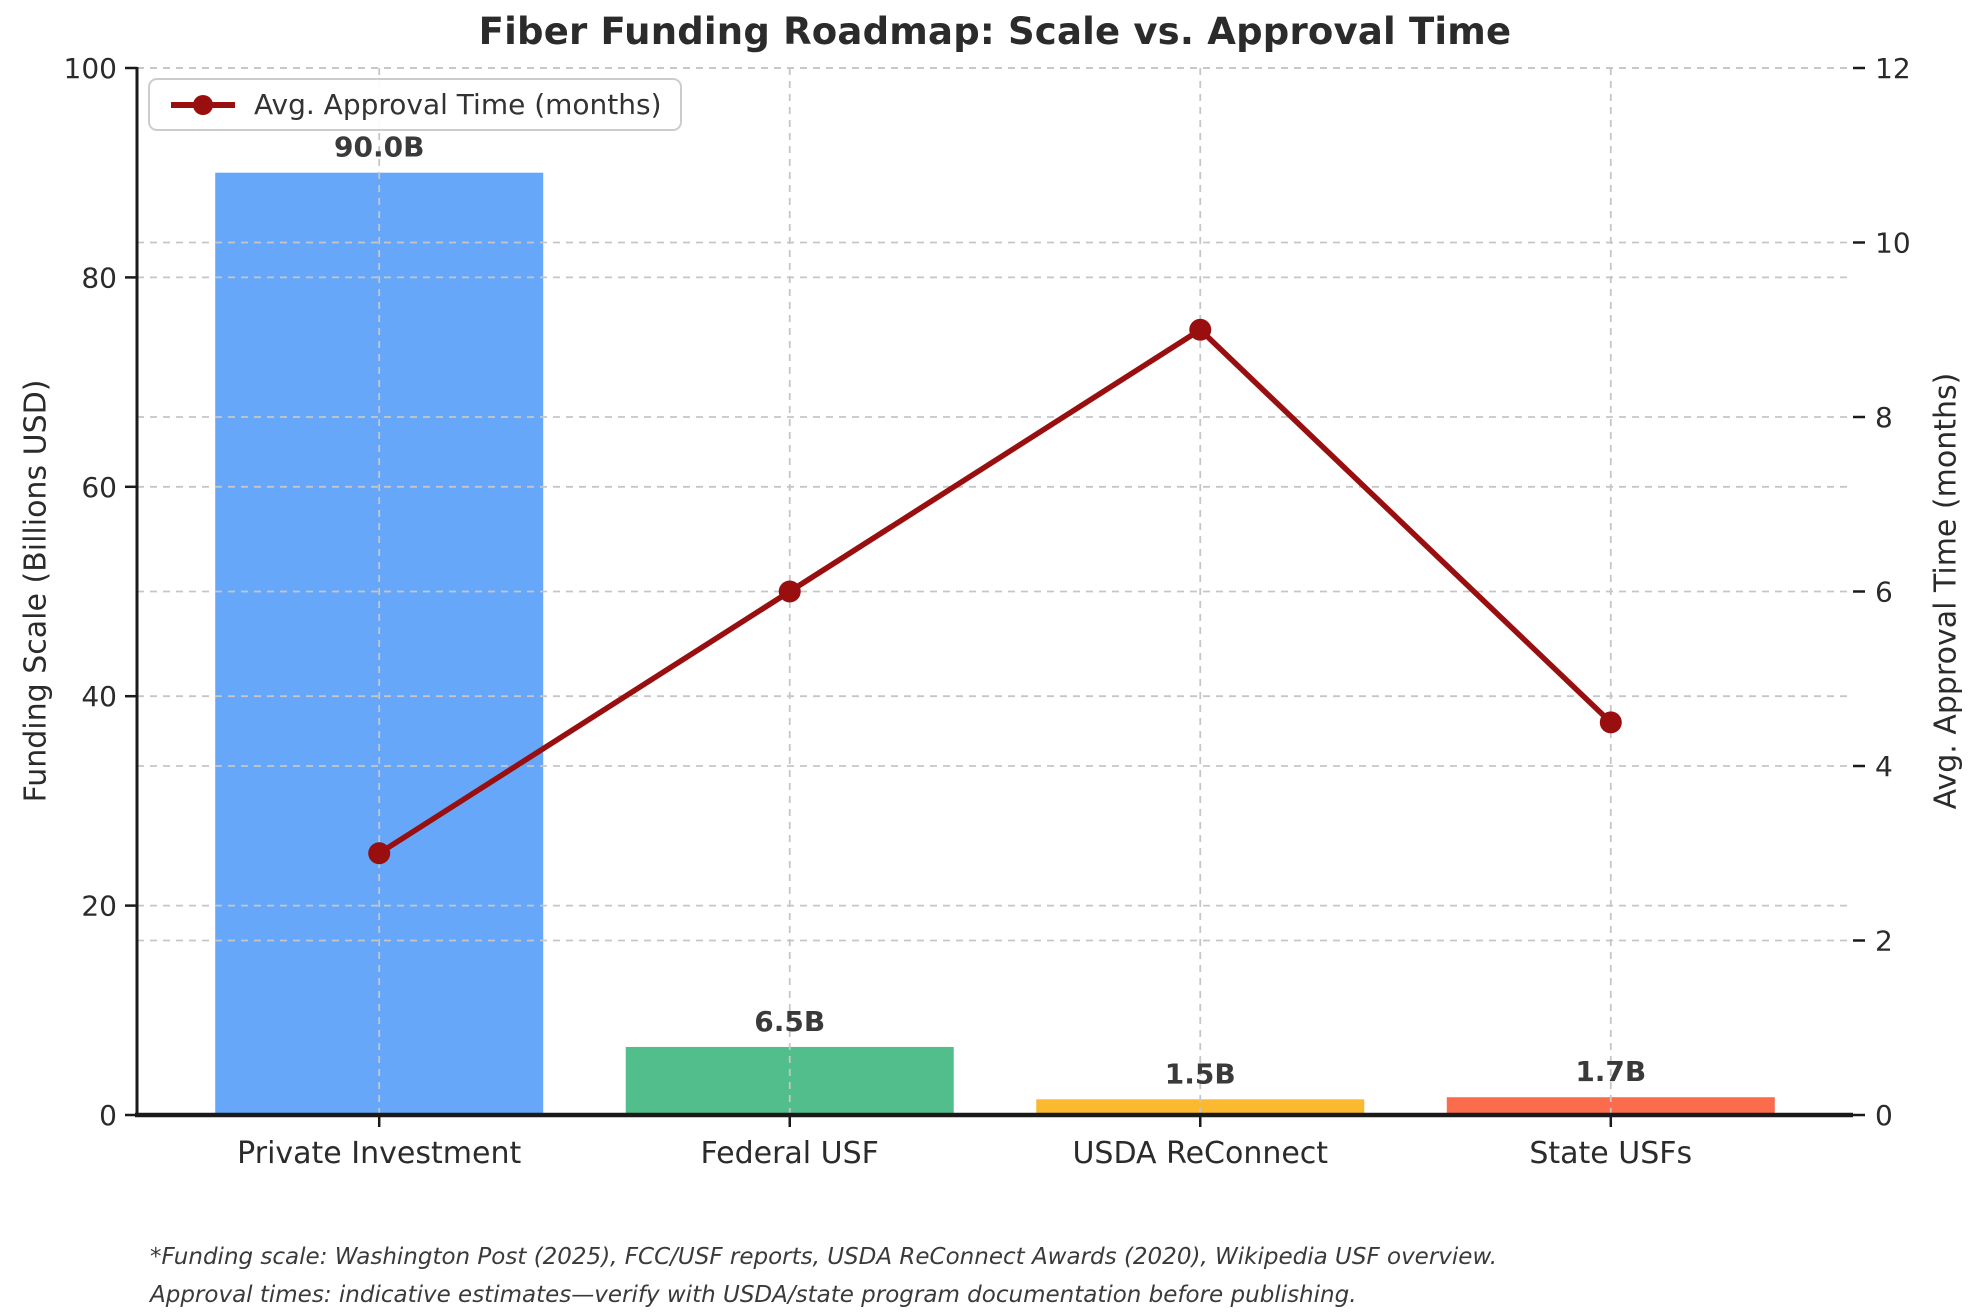 The height and width of the screenshot is (1314, 1980). What do you see at coordinates (99, 277) in the screenshot?
I see `left-tick-label-80: 80` at bounding box center [99, 277].